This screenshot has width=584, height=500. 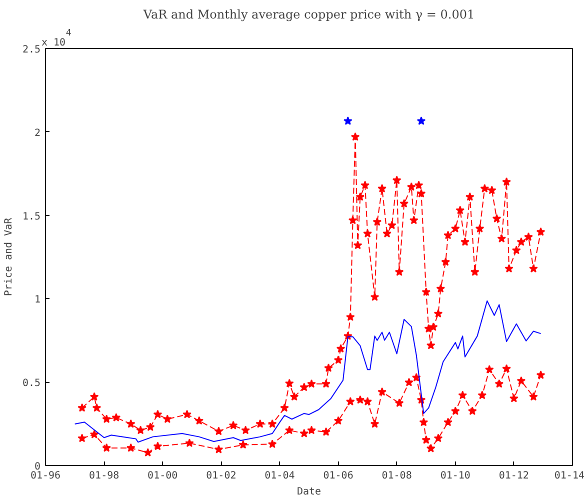 I want to click on x-tick-label: 01-12, so click(x=513, y=476).